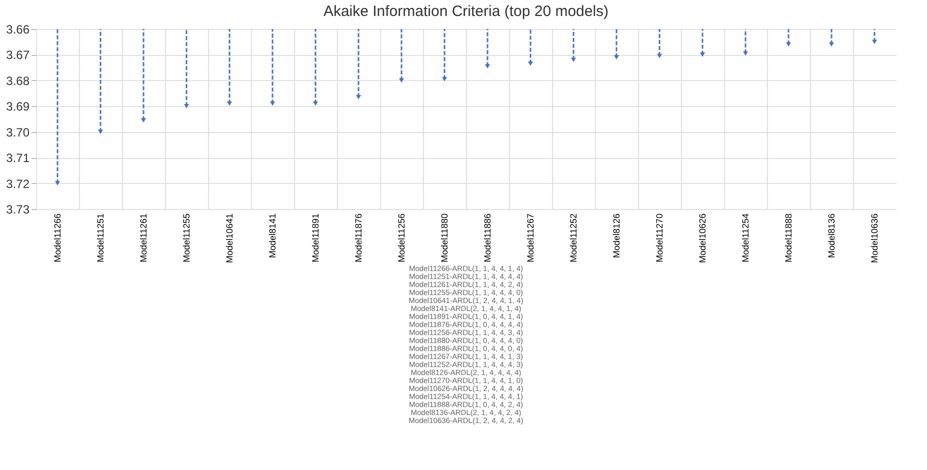  Describe the element at coordinates (315, 238) in the screenshot. I see `x-tick-label: Model11891` at that location.